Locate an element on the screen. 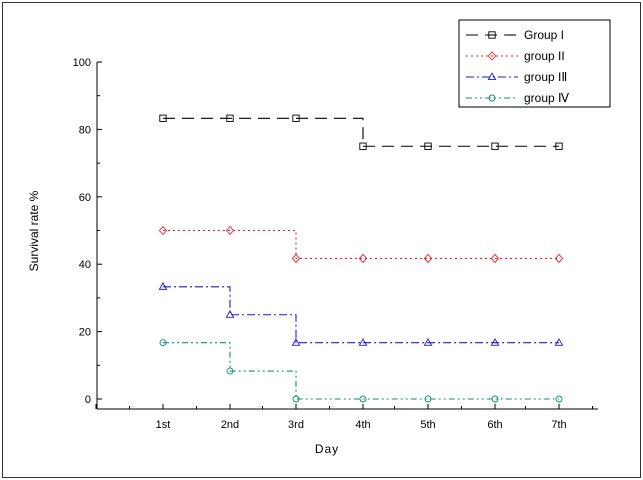 This screenshot has width=643, height=480. x-tick-label: 6th is located at coordinates (494, 425).